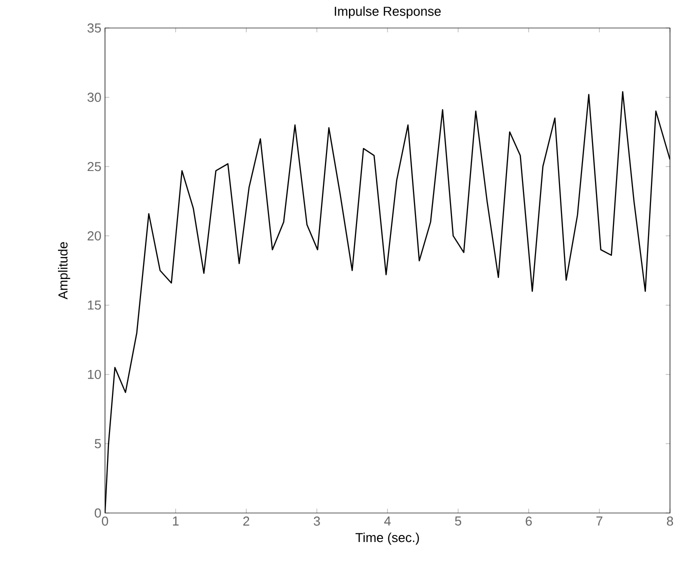 The image size is (680, 571). I want to click on y-axis-title: Amplitude, so click(64, 271).